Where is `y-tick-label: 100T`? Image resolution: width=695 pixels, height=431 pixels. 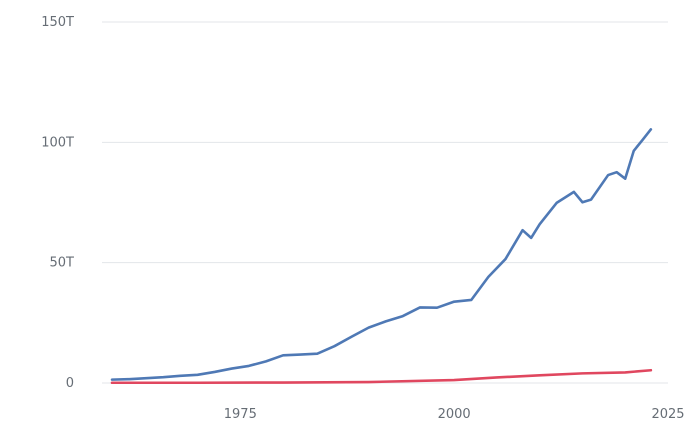
y-tick-label: 100T is located at coordinates (57, 142).